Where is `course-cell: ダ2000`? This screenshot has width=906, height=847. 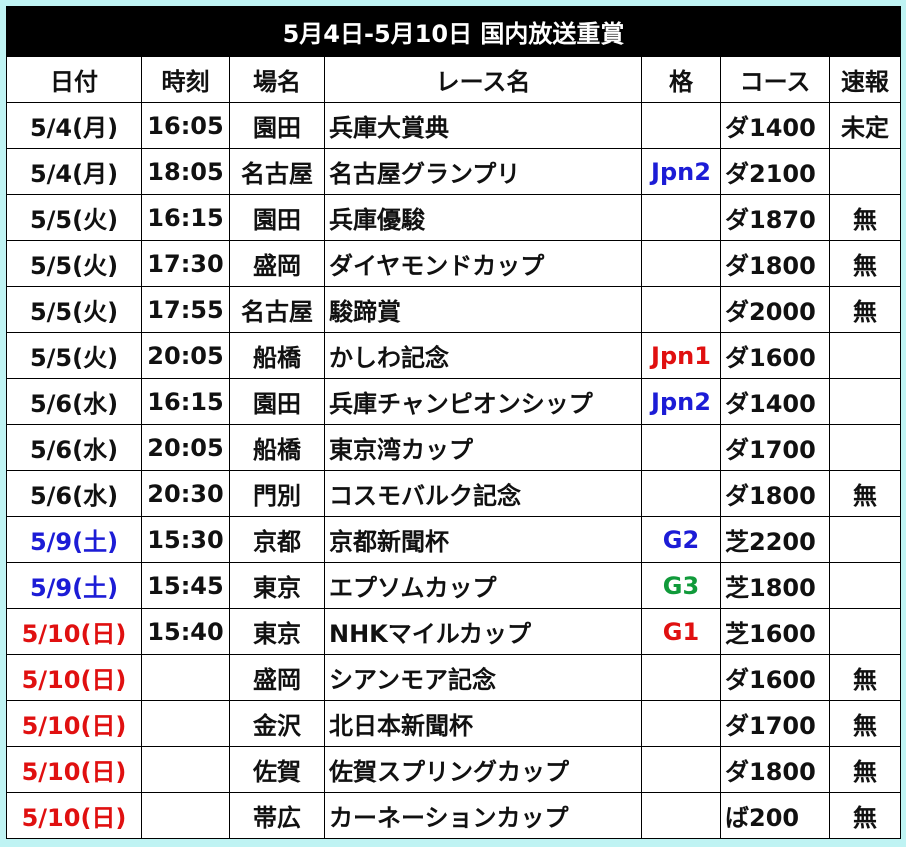
course-cell: ダ2000 is located at coordinates (775, 309).